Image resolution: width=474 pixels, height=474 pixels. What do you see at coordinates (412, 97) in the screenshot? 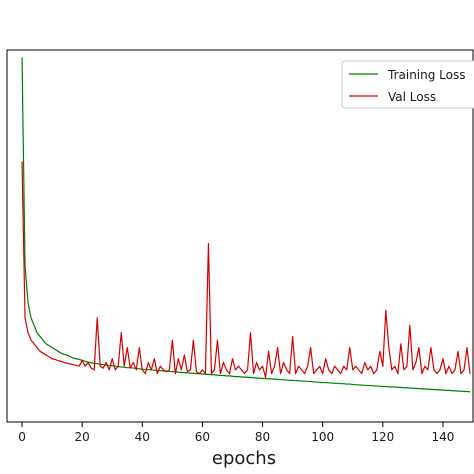
I see `legend-label-val-loss: Val Loss` at bounding box center [412, 97].